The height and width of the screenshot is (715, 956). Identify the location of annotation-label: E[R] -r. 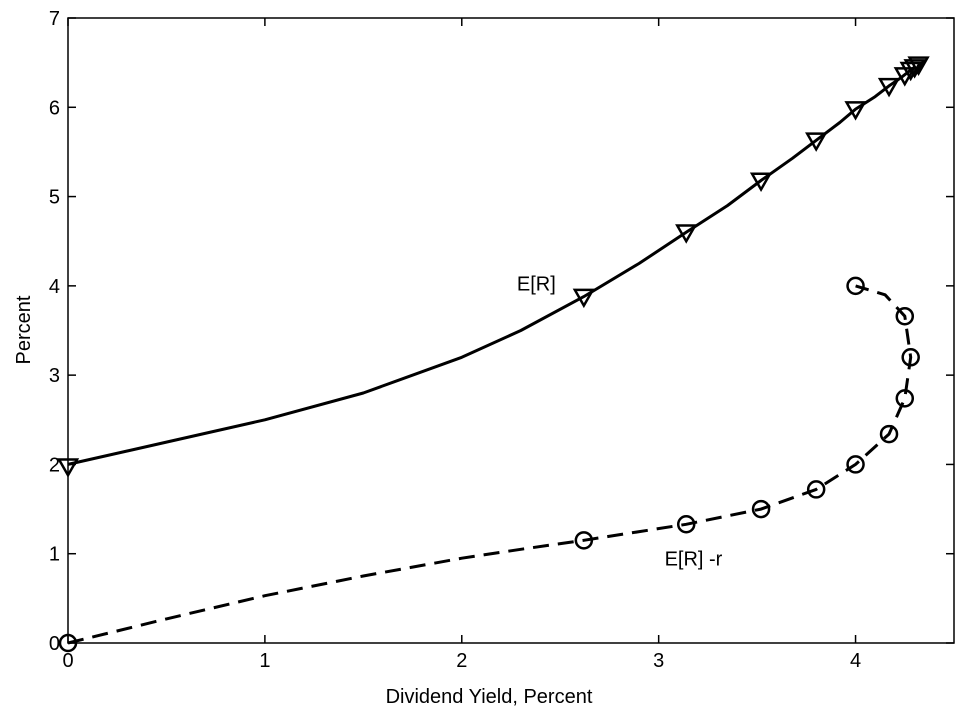
(694, 559).